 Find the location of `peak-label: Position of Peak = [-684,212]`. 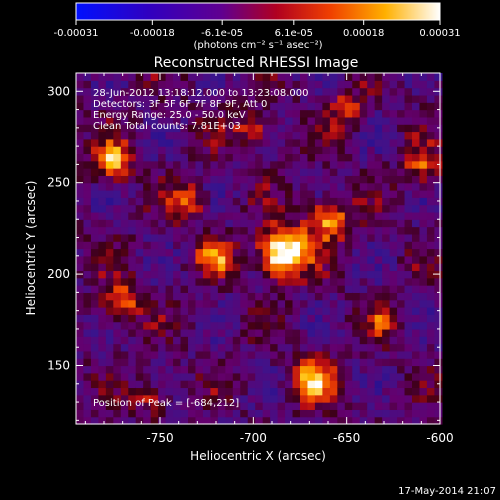

peak-label: Position of Peak = [-684,212] is located at coordinates (166, 403).